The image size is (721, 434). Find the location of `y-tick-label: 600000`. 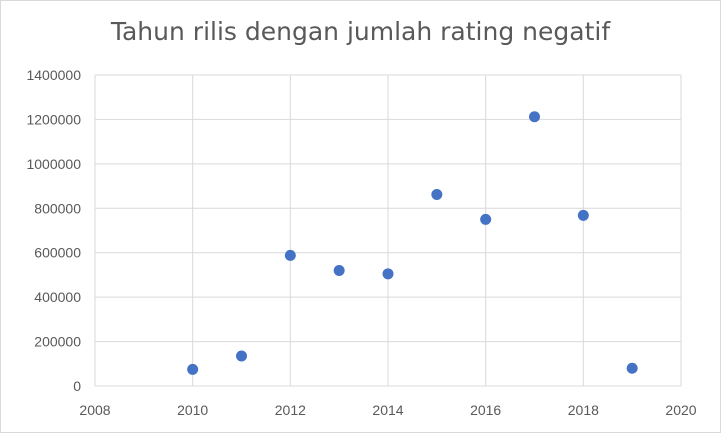

y-tick-label: 600000 is located at coordinates (57, 253).